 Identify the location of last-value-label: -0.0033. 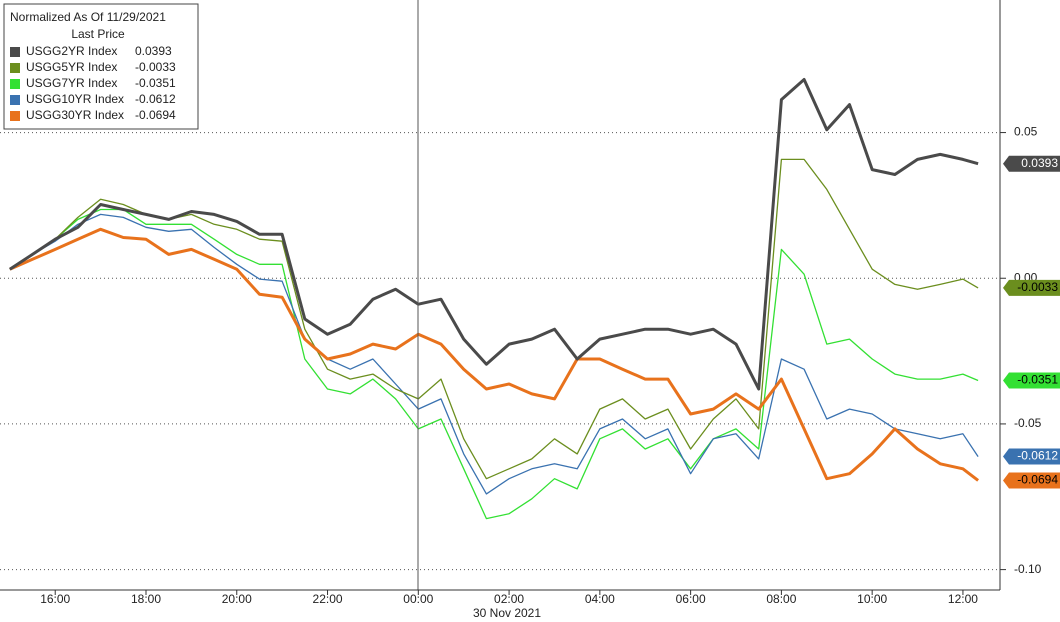
(1037, 287).